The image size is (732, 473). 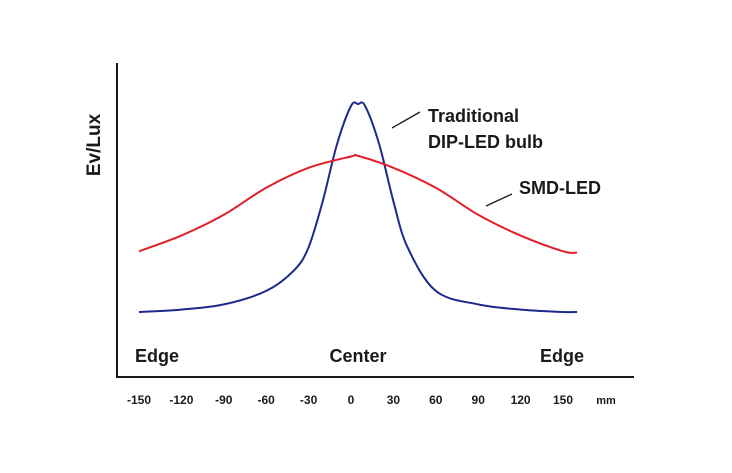 I want to click on y-axis-label: Ev/Lux, so click(x=94, y=144).